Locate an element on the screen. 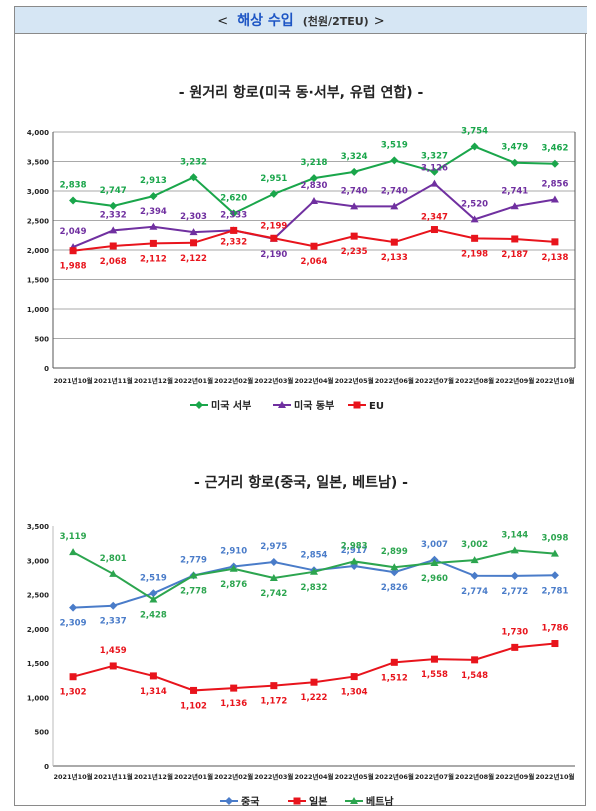 Image resolution: width=596 pixels, height=811 pixels. chart1-data-label: 2,333 is located at coordinates (233, 215).